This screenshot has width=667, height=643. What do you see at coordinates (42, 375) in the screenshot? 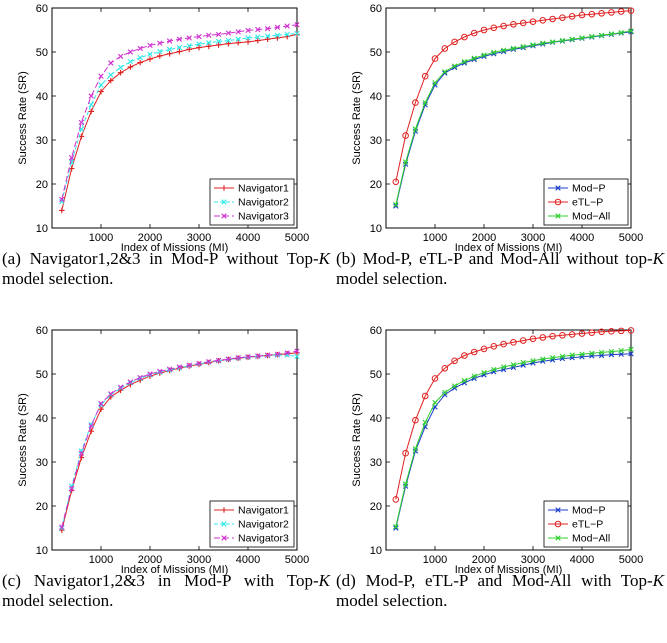
I see `y-tick-label: 50` at bounding box center [42, 375].